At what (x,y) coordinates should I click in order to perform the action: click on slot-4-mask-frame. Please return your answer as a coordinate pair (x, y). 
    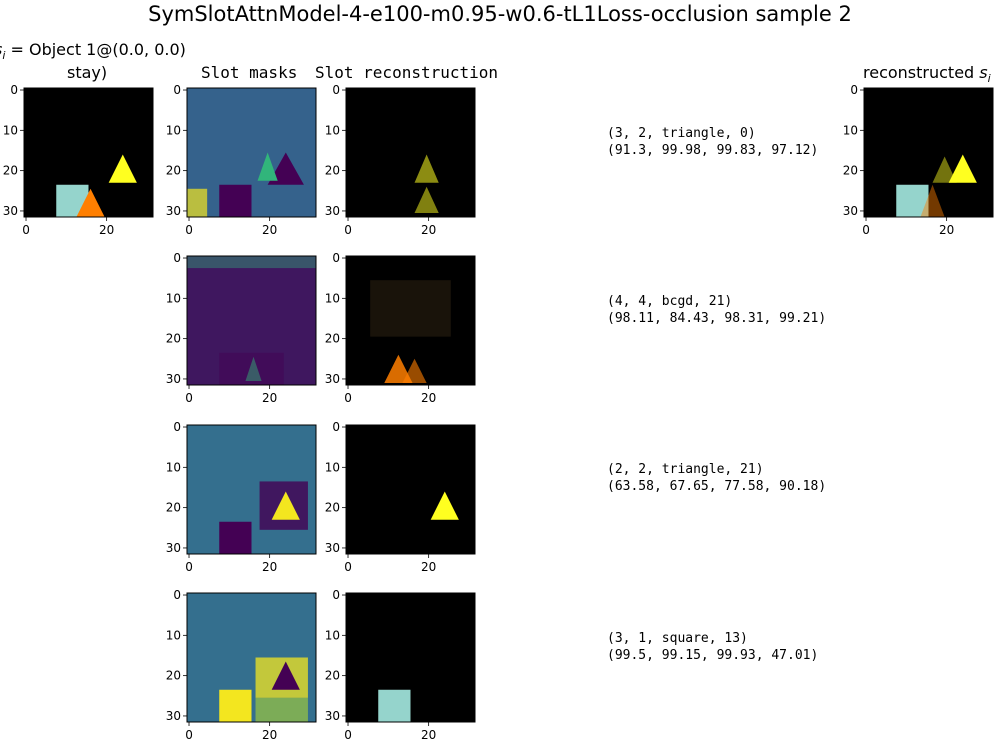
    Looking at the image, I should click on (251, 657).